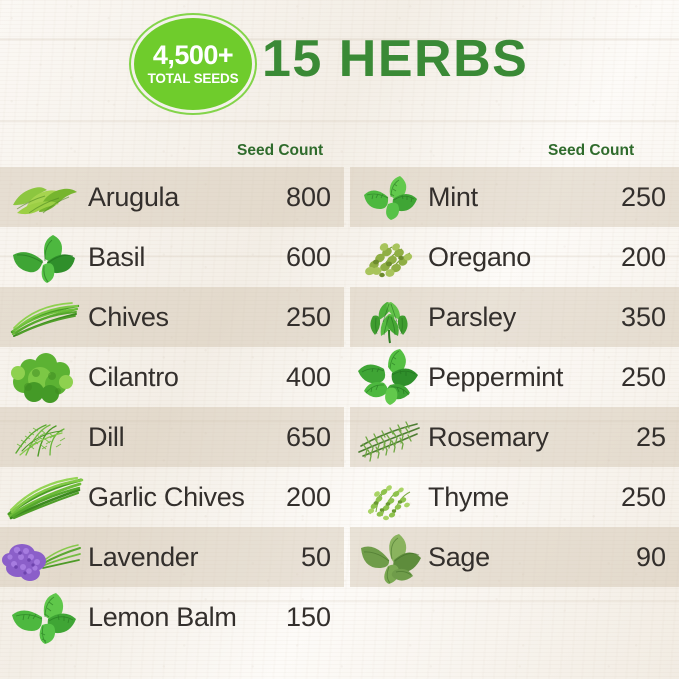 Image resolution: width=679 pixels, height=679 pixels. I want to click on herb-name: Cilantro, so click(133, 376).